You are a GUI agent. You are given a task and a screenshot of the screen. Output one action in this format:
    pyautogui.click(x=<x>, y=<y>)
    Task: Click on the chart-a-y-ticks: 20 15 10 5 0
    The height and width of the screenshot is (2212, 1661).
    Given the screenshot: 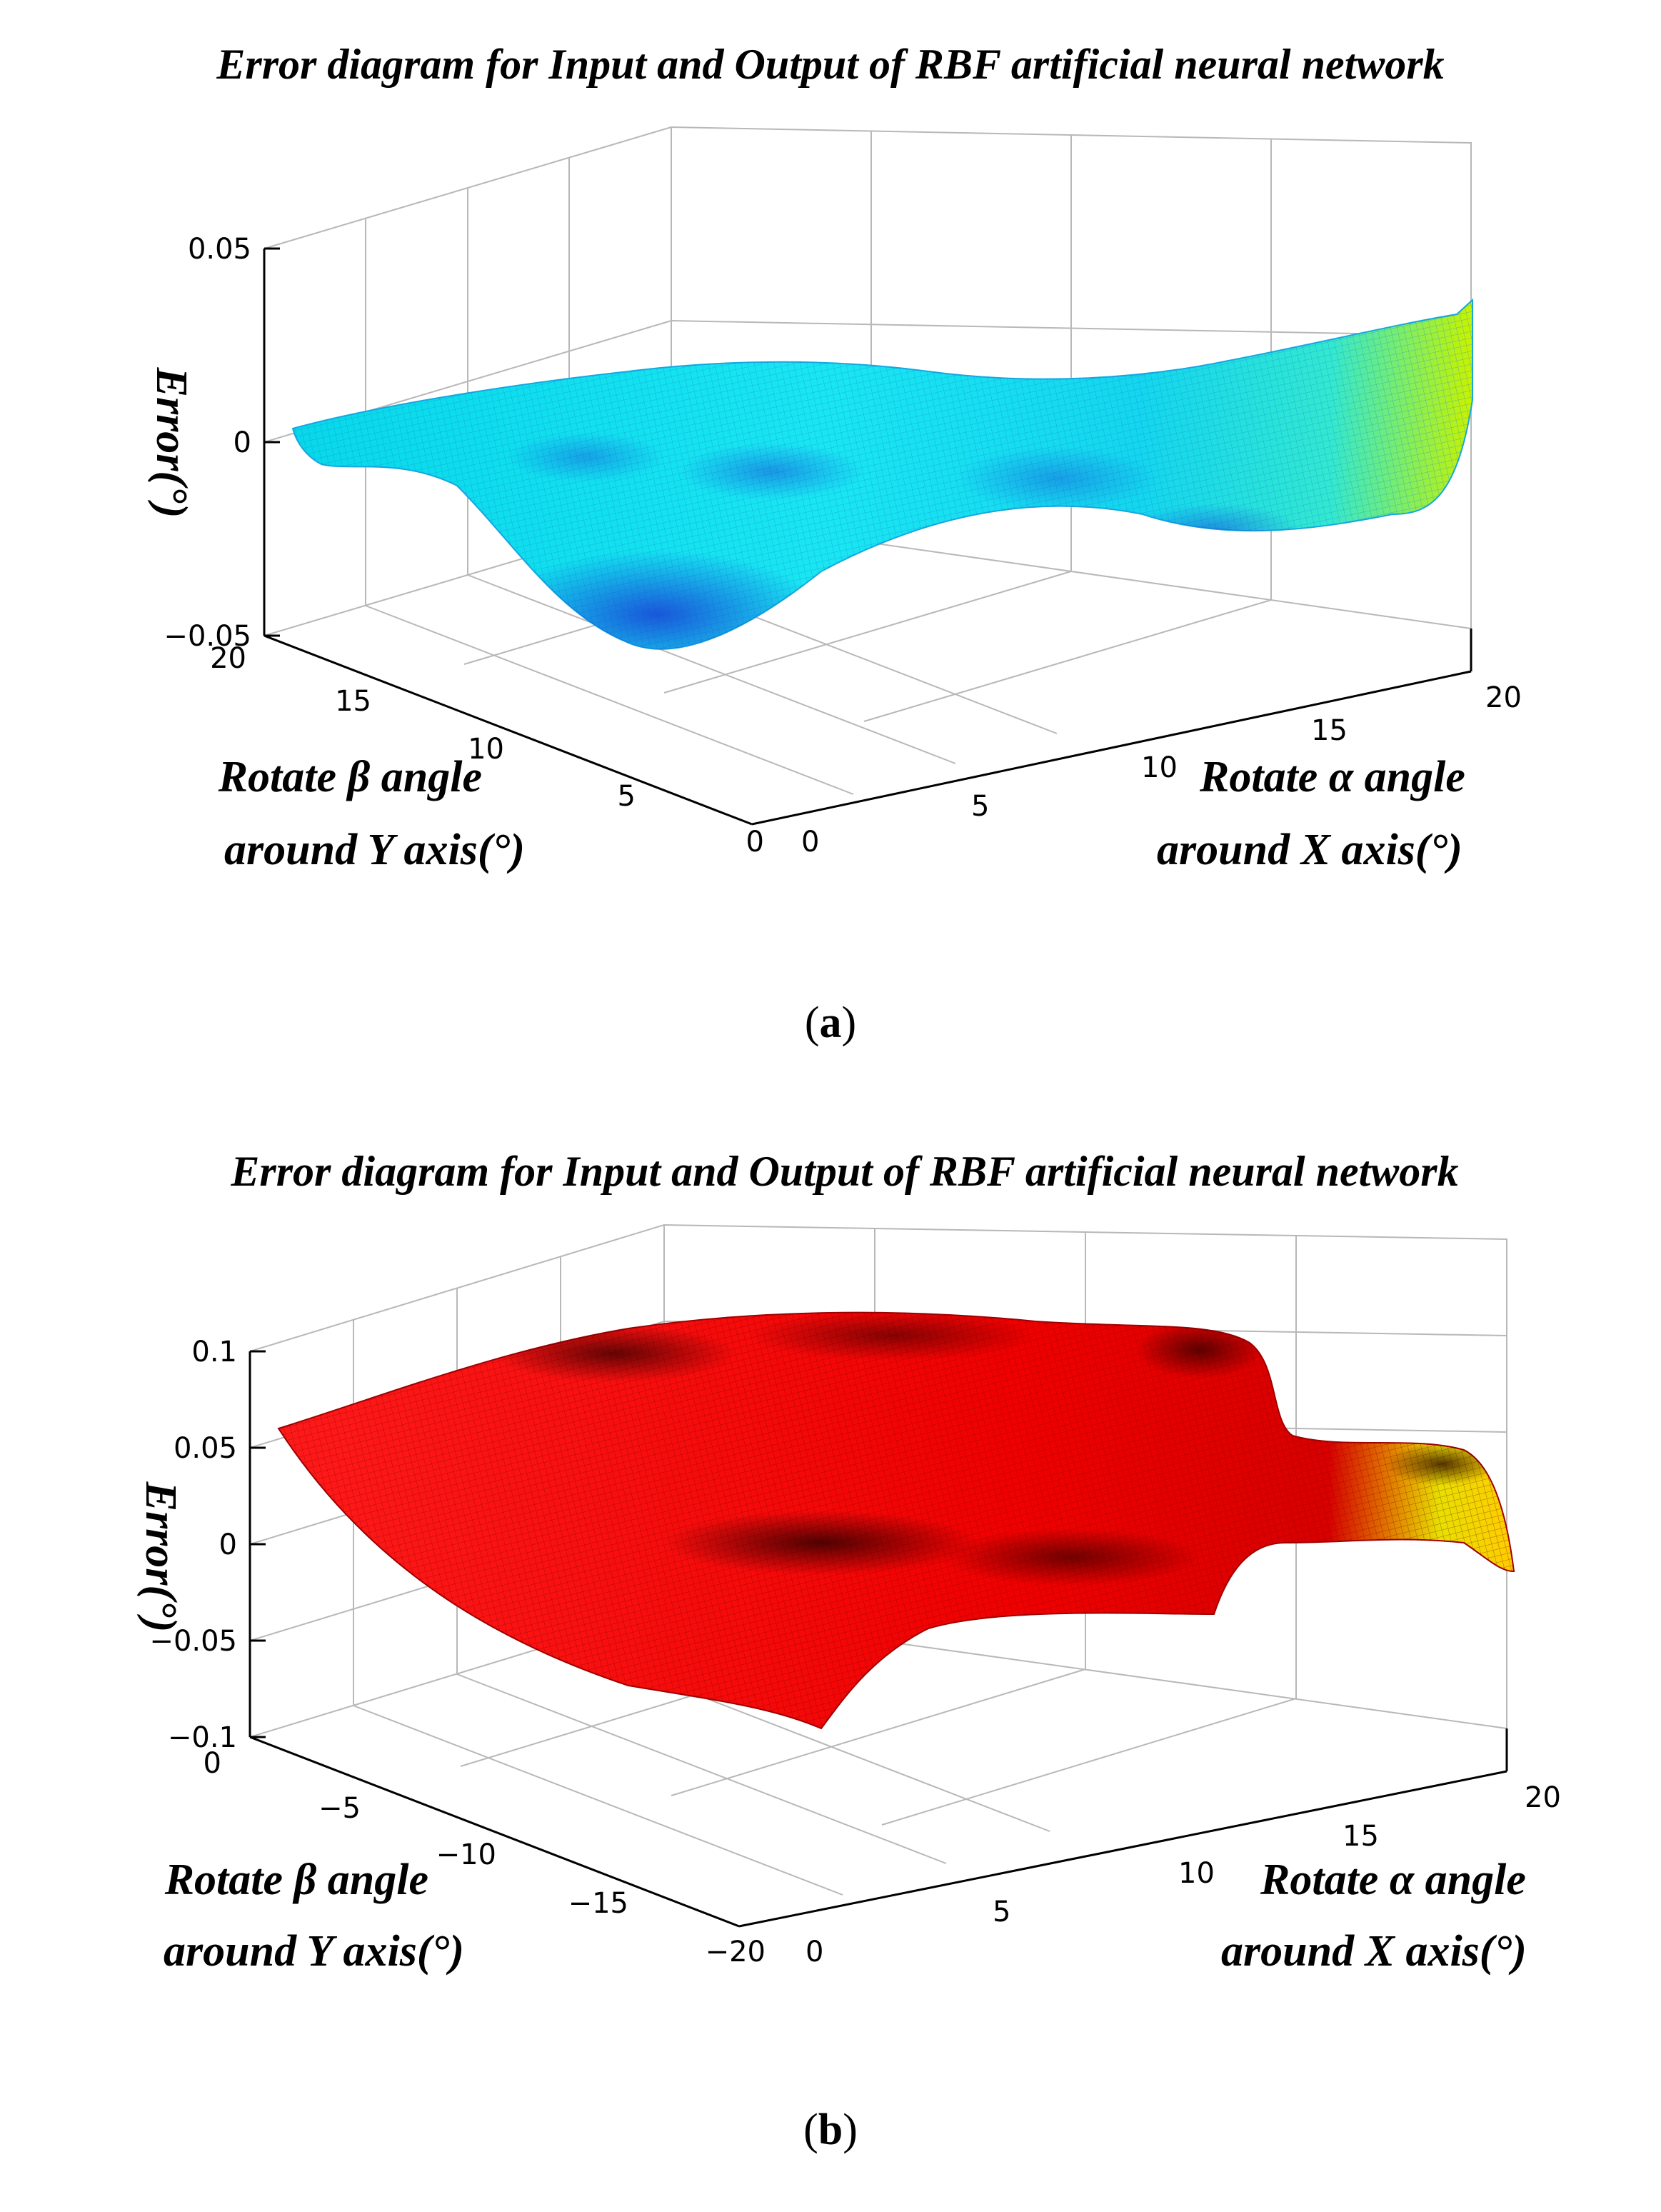 What is the action you would take?
    pyautogui.click(x=487, y=750)
    